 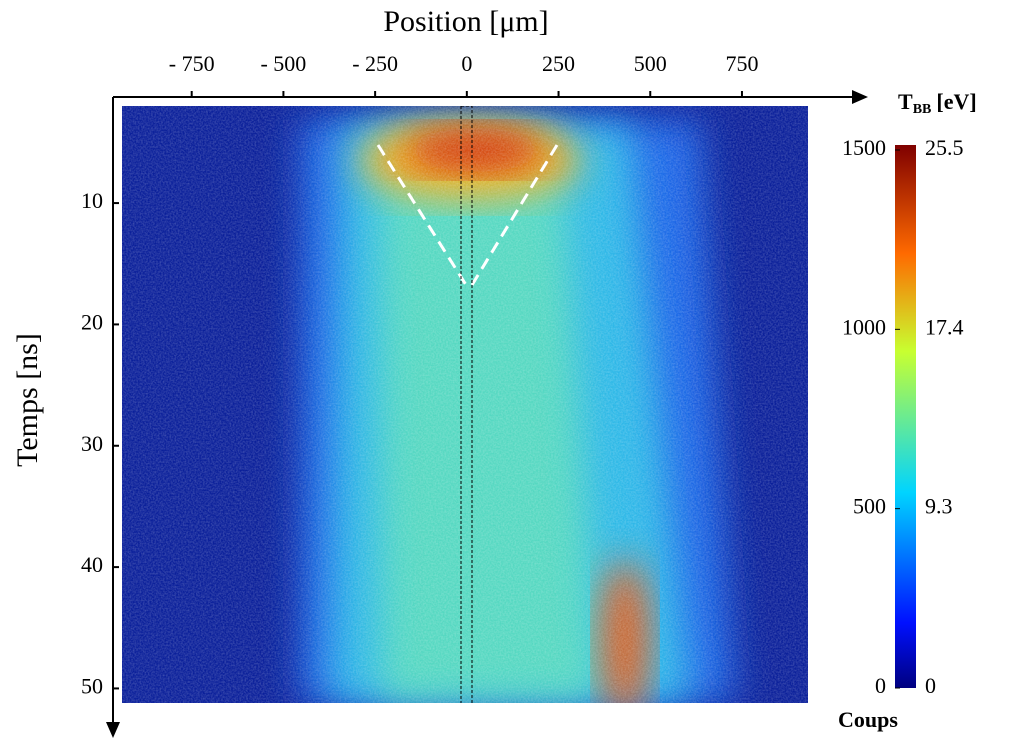 I want to click on colorbar-second-tick-label: 9.3, so click(x=939, y=506).